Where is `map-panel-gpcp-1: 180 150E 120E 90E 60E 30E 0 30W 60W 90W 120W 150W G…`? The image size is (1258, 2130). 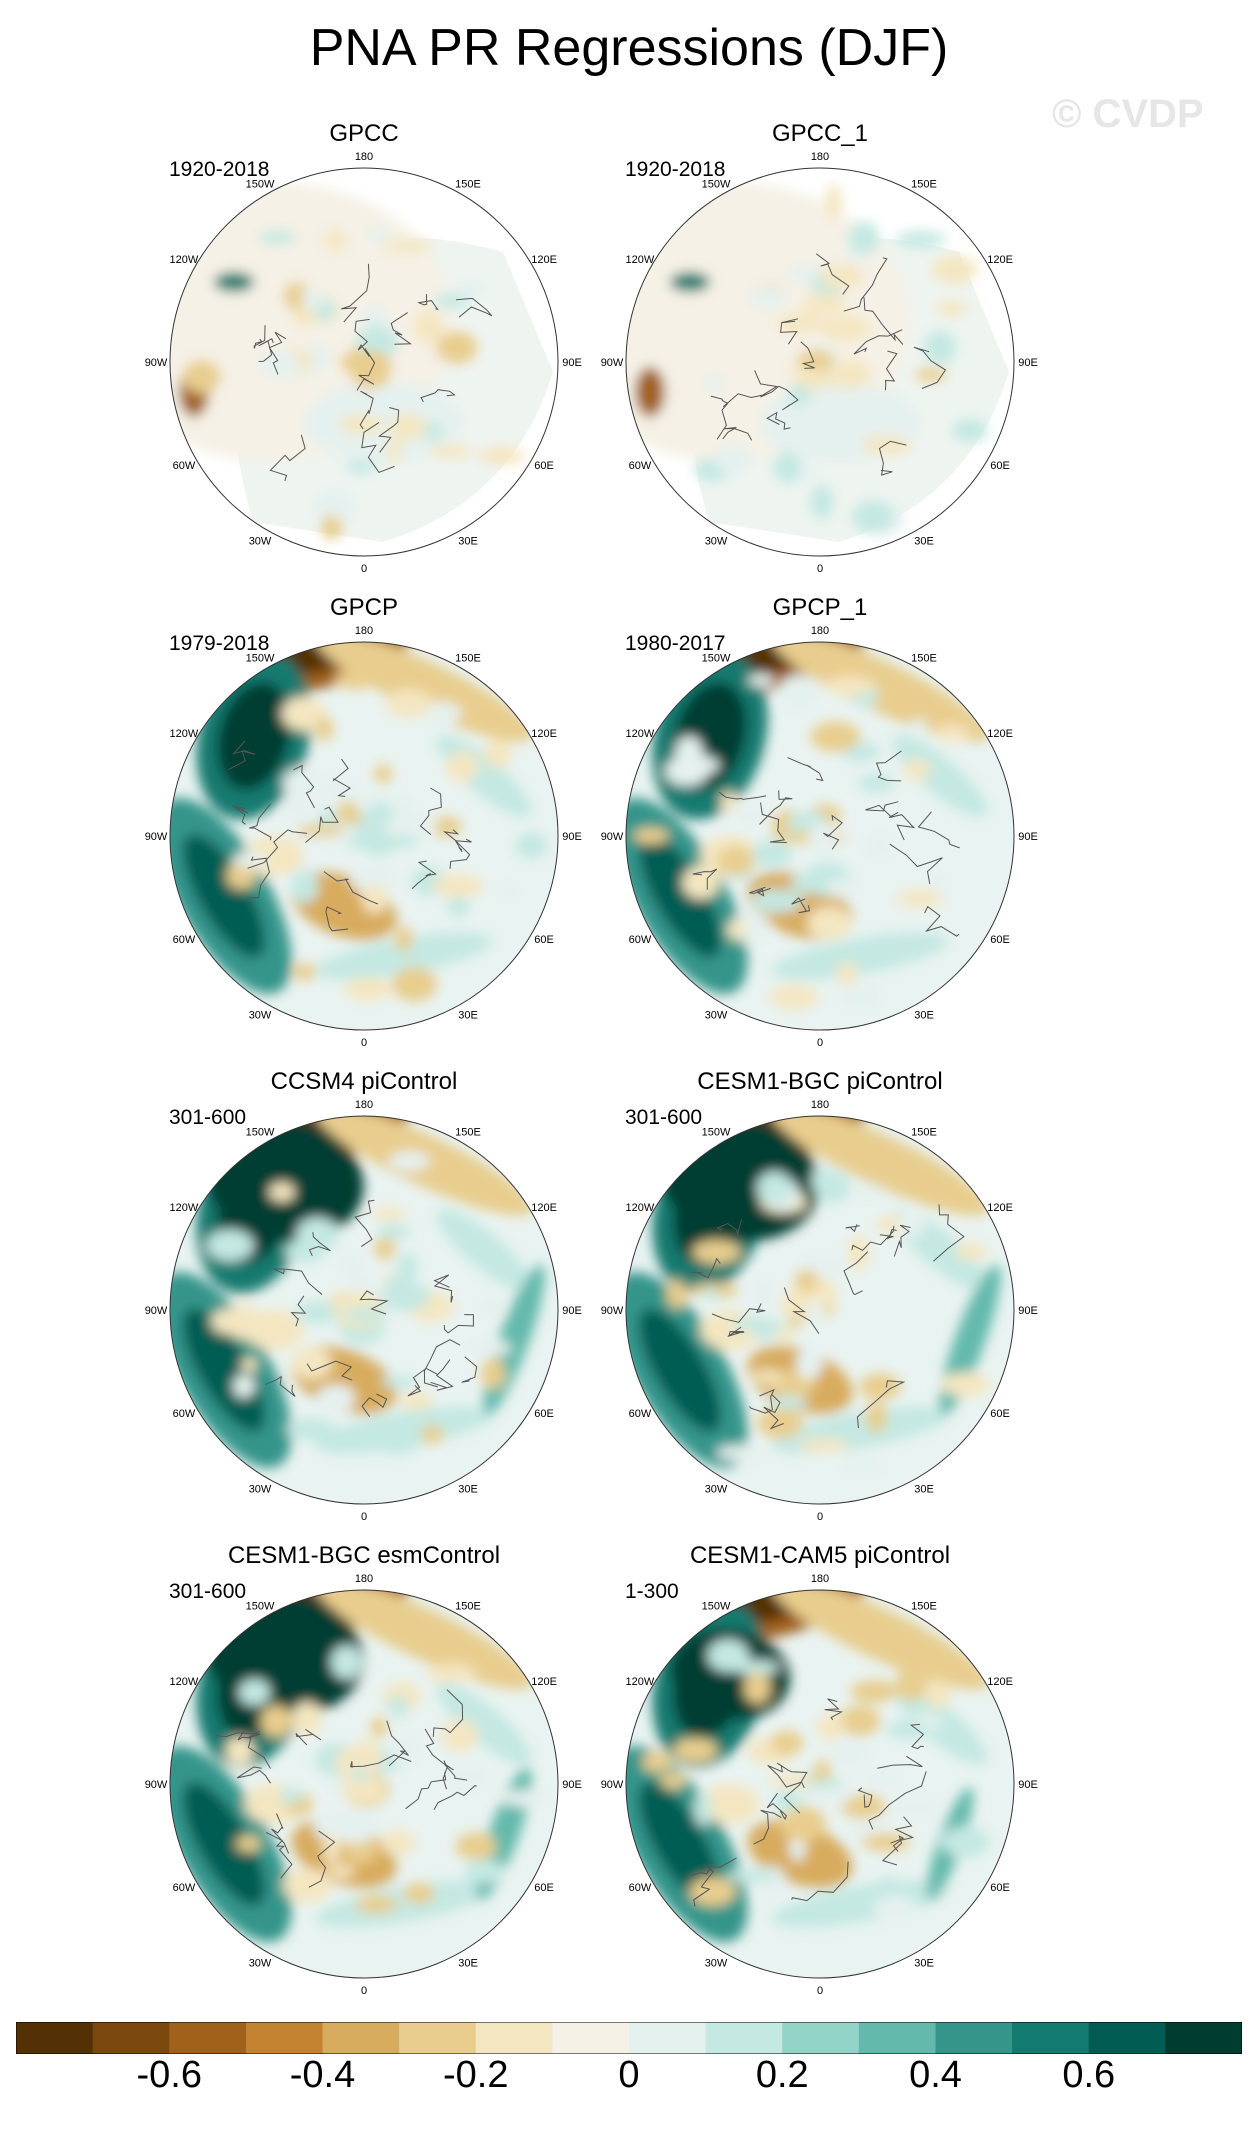 map-panel-gpcp-1: 180 150E 120E 90E 60E 30E 0 30W 60W 90W 120W 150W G… is located at coordinates (829, 829).